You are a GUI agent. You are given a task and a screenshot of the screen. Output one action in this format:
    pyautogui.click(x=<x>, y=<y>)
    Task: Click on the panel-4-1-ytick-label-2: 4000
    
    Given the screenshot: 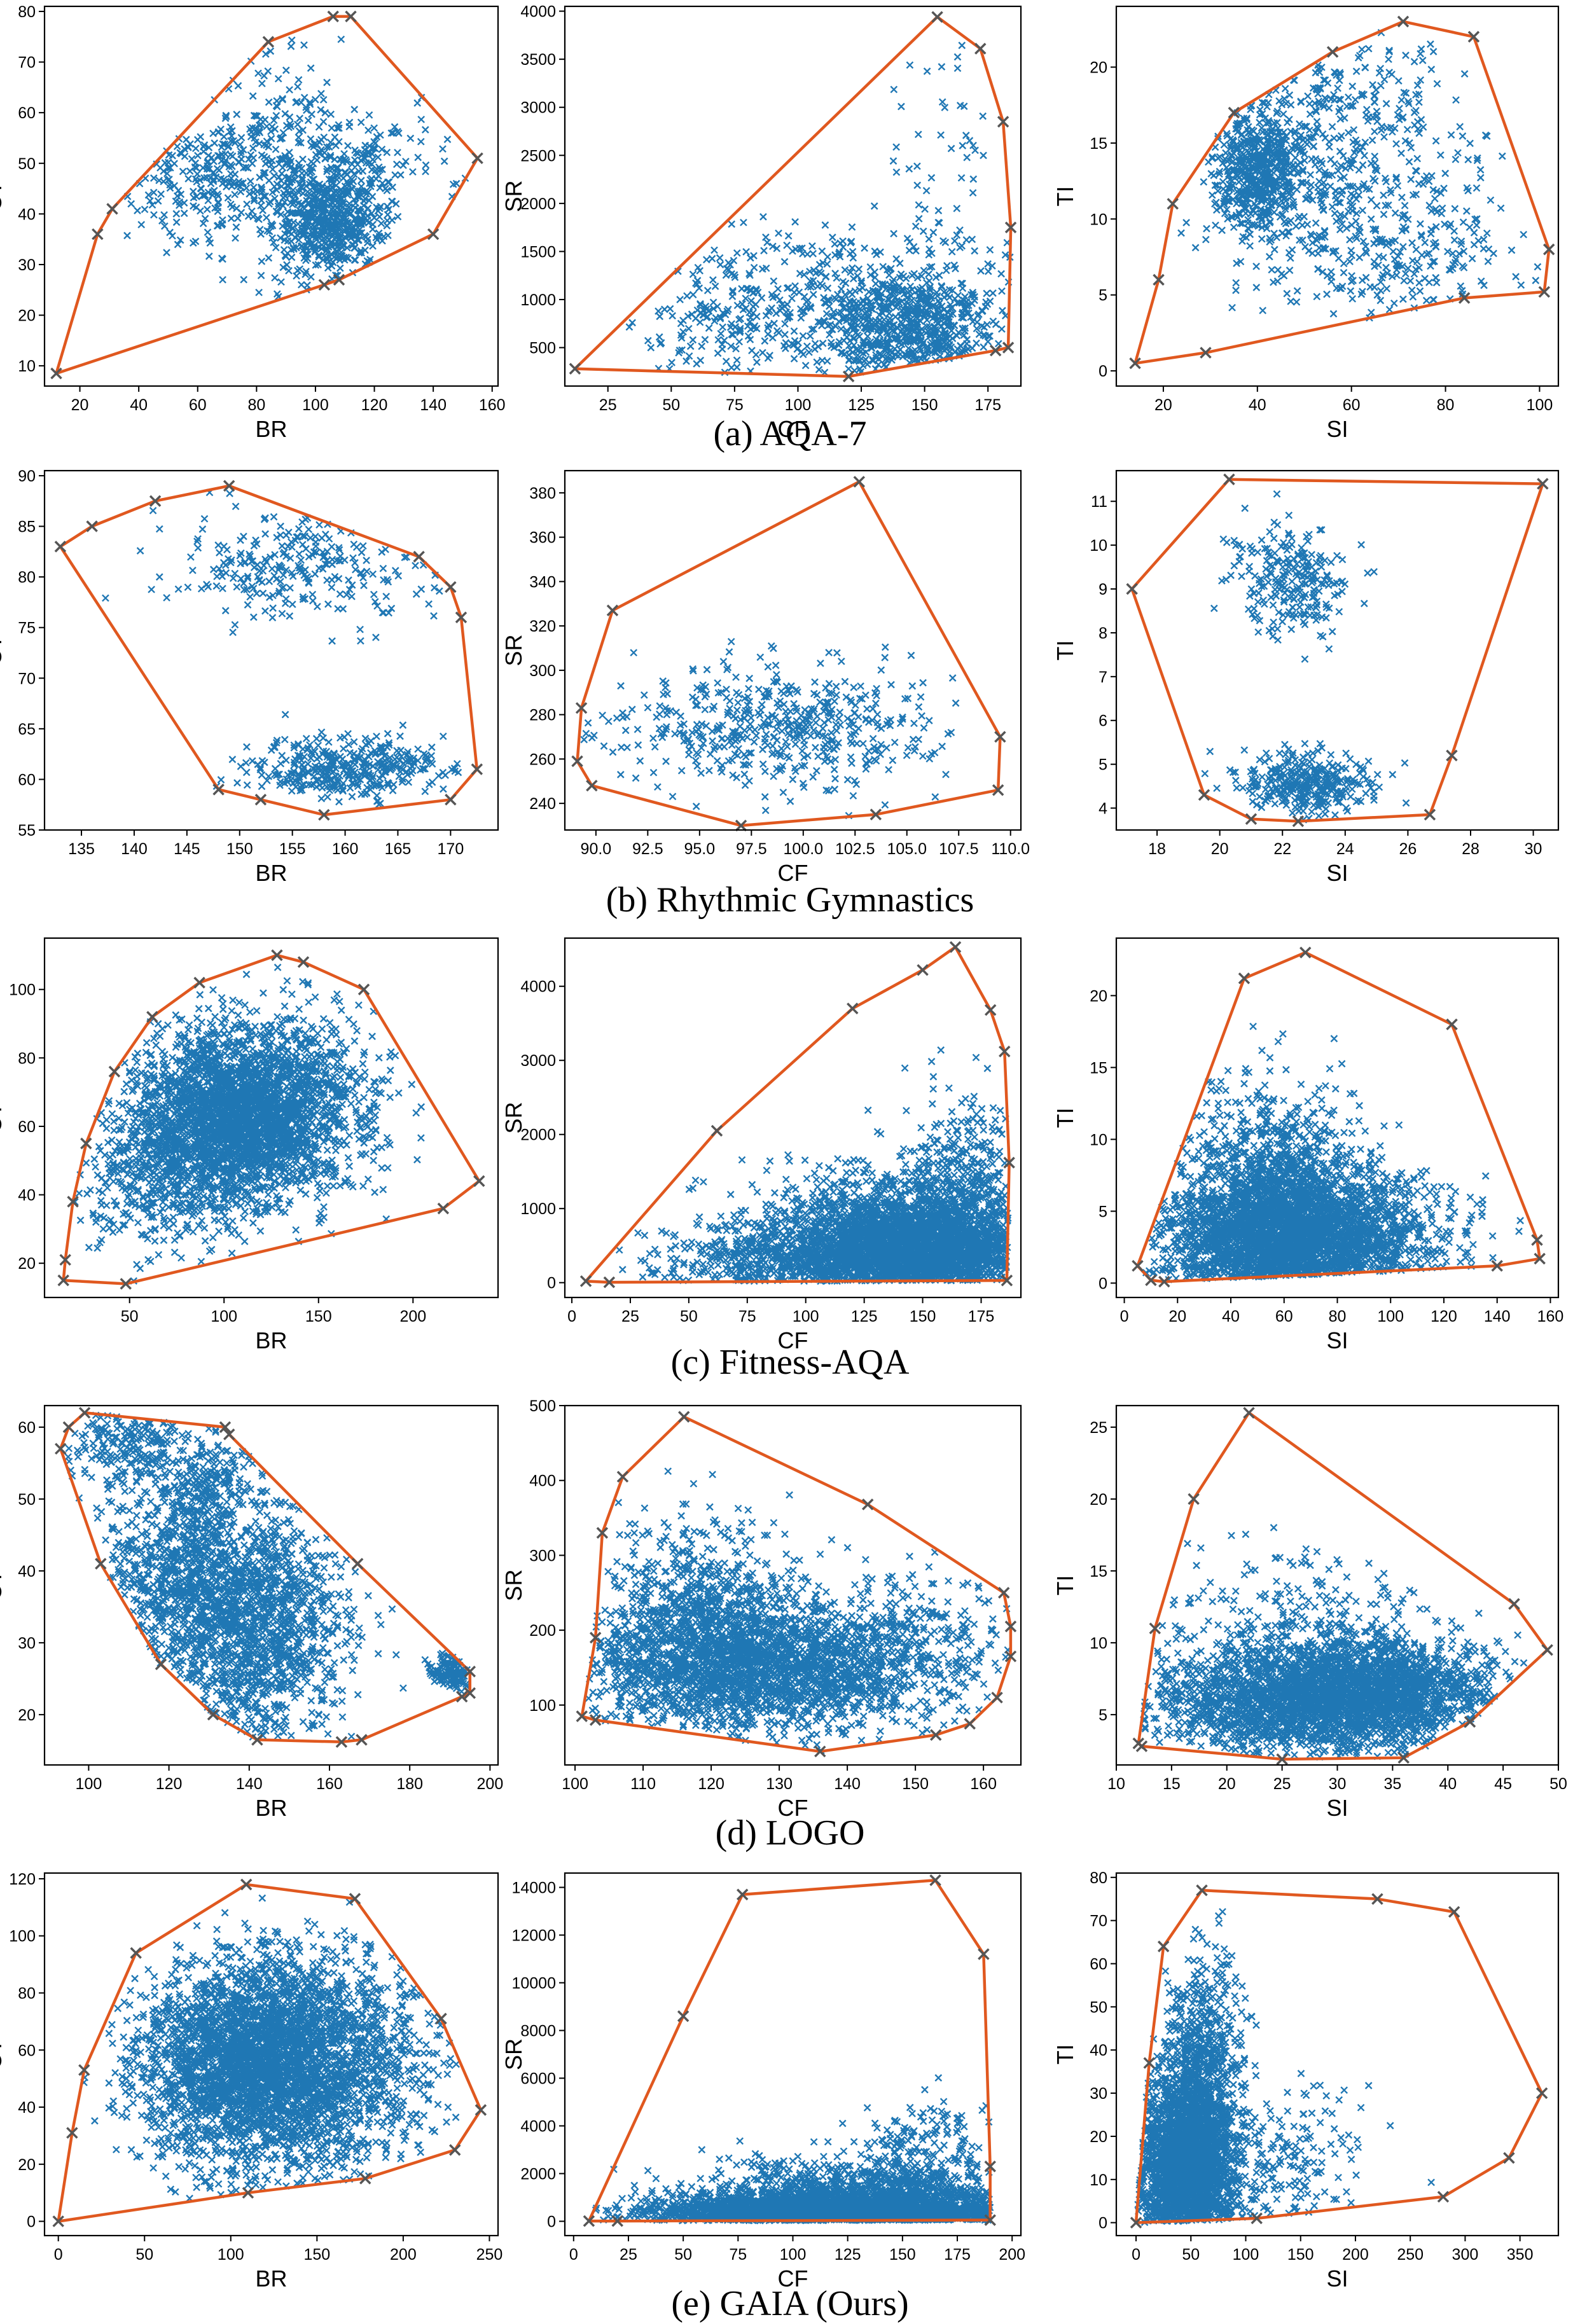 What is the action you would take?
    pyautogui.click(x=538, y=2127)
    